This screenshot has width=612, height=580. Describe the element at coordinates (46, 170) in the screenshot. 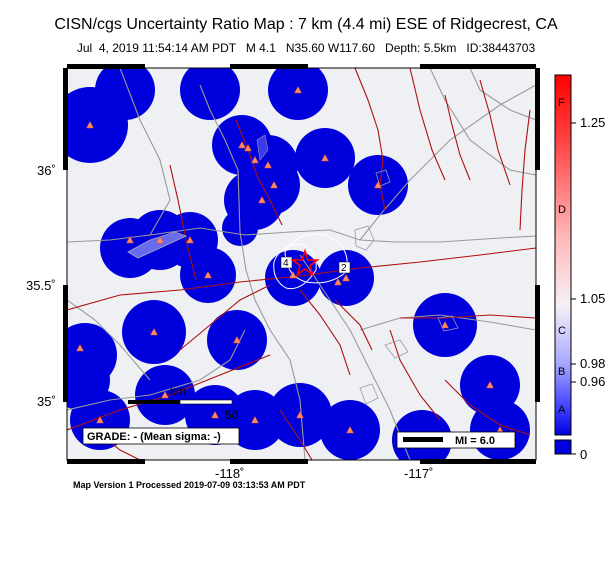

I see `lat-label-36: 36˚` at that location.